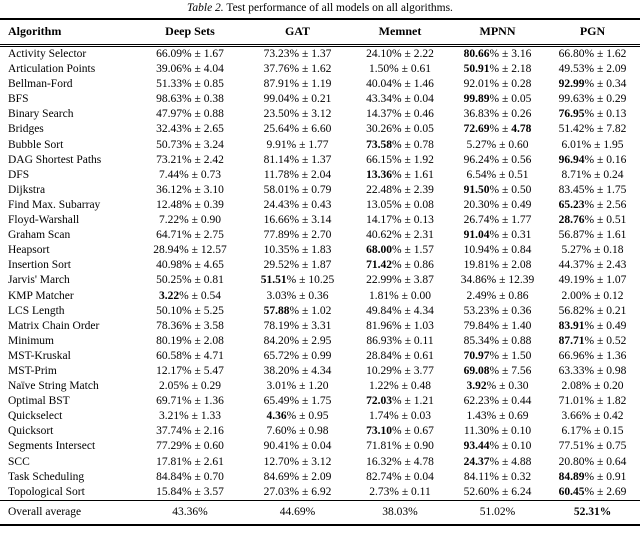 The width and height of the screenshot is (640, 543). Describe the element at coordinates (297, 235) in the screenshot. I see `result-cell: 77.89% ± 2.70` at that location.